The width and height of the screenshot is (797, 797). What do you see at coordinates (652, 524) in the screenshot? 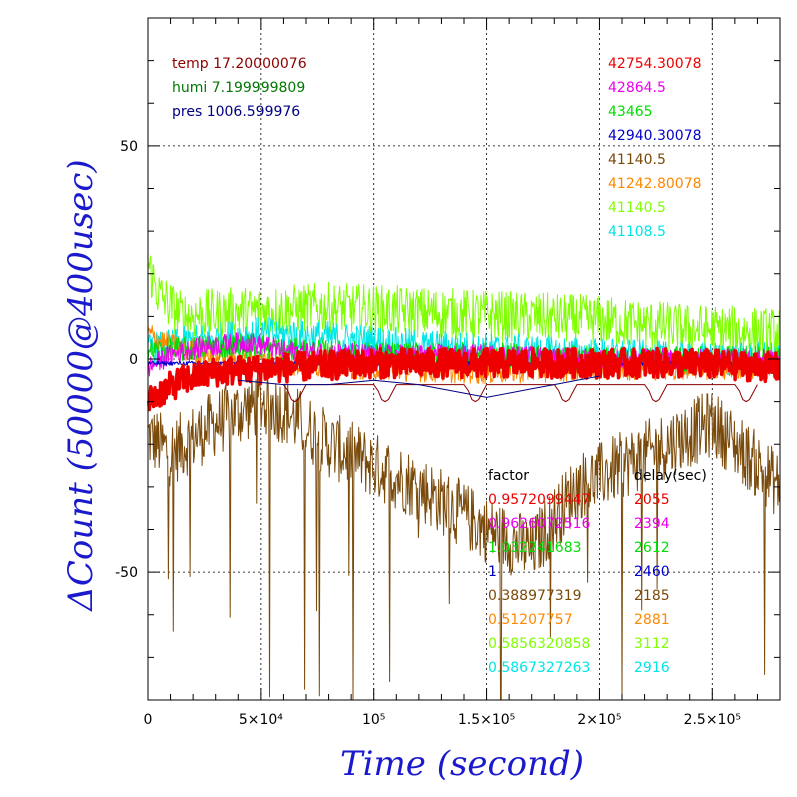
I see `series-delay: 2394` at bounding box center [652, 524].